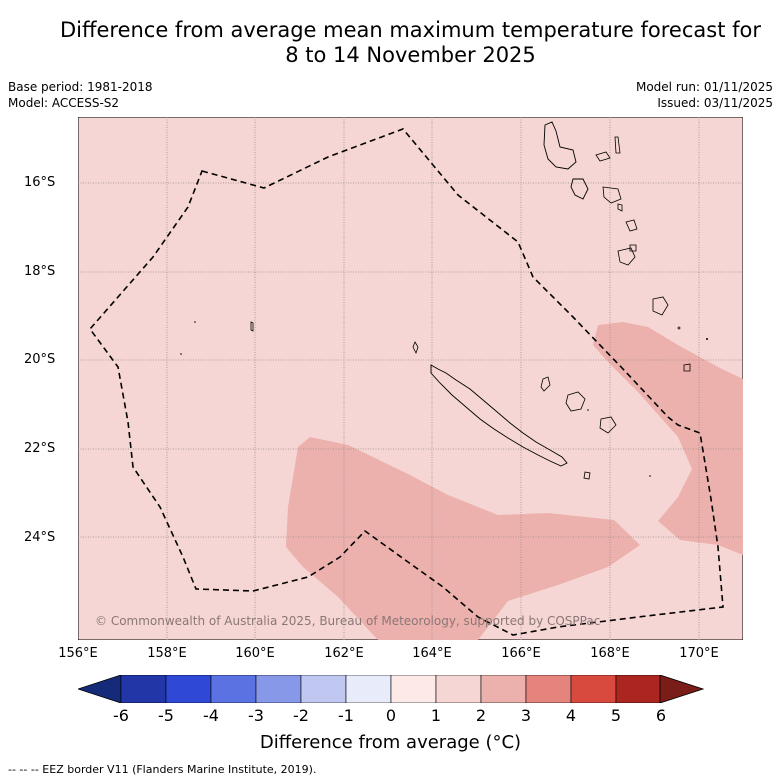 The image size is (781, 781). I want to click on island-belep, so click(415, 348).